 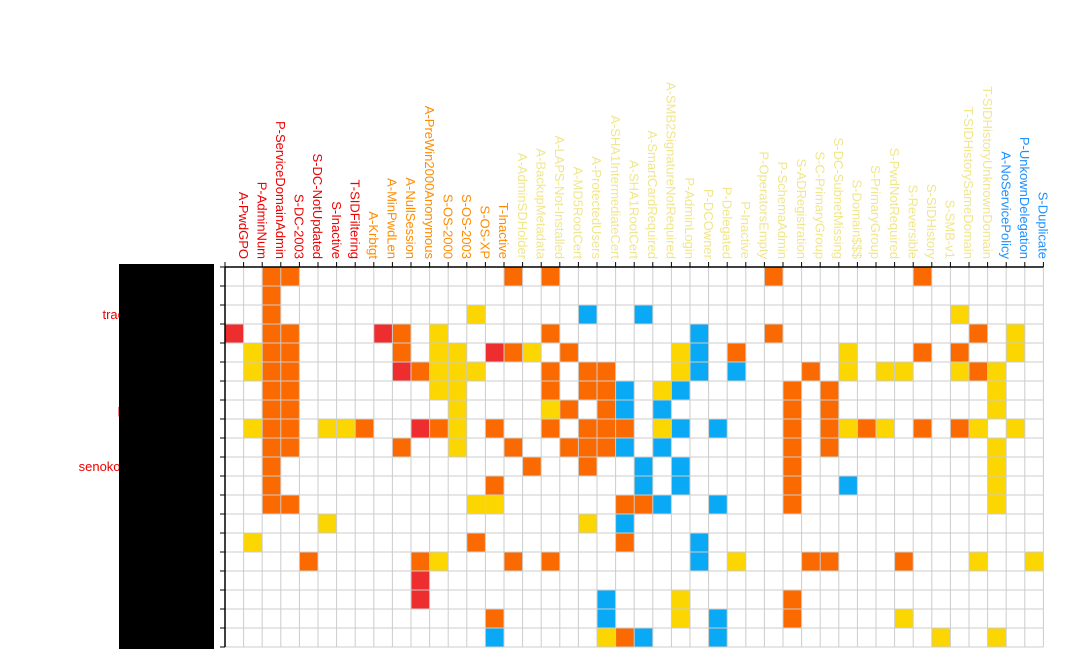 I want to click on column-label: T-SIDFiltering, so click(x=354, y=219).